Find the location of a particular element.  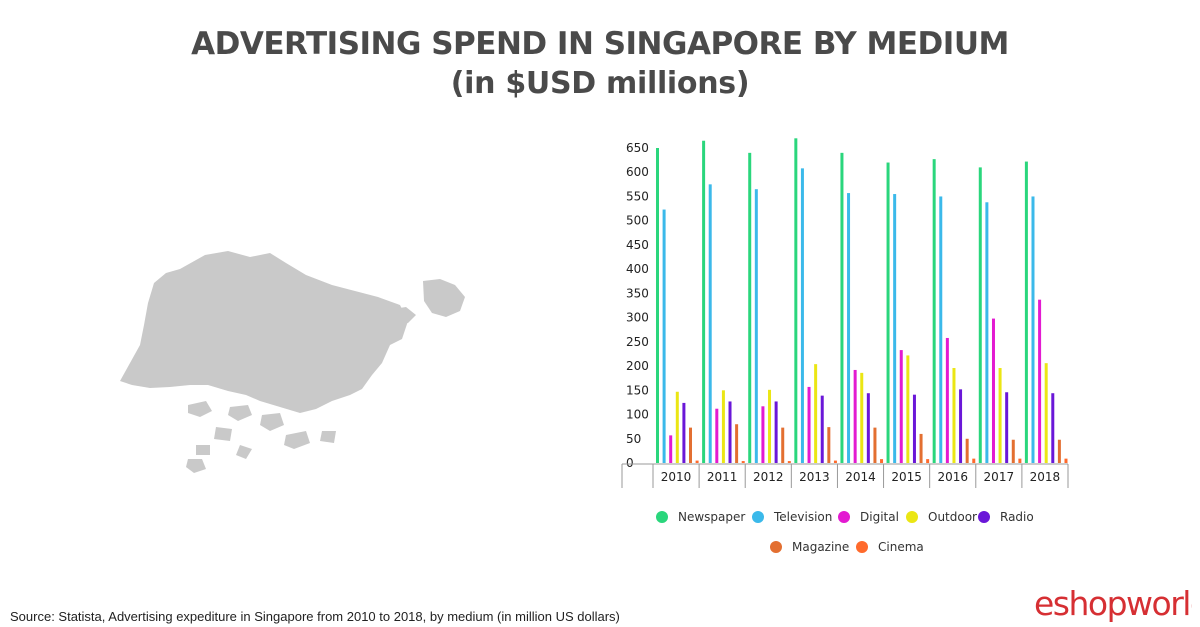

legend-label-outdoor: Outdoor is located at coordinates (952, 517).